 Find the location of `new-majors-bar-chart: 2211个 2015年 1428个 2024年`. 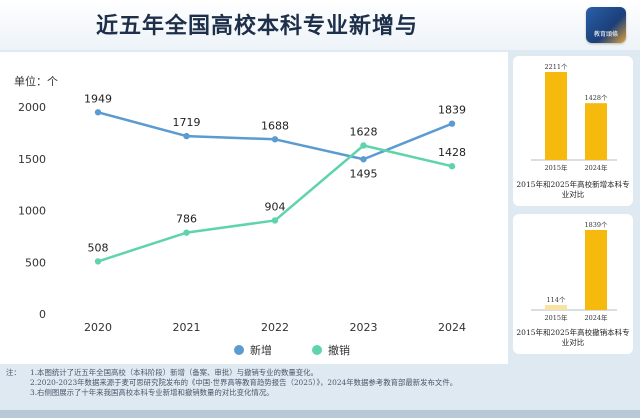

new-majors-bar-chart: 2211个 2015年 1428个 2024年 is located at coordinates (574, 117).